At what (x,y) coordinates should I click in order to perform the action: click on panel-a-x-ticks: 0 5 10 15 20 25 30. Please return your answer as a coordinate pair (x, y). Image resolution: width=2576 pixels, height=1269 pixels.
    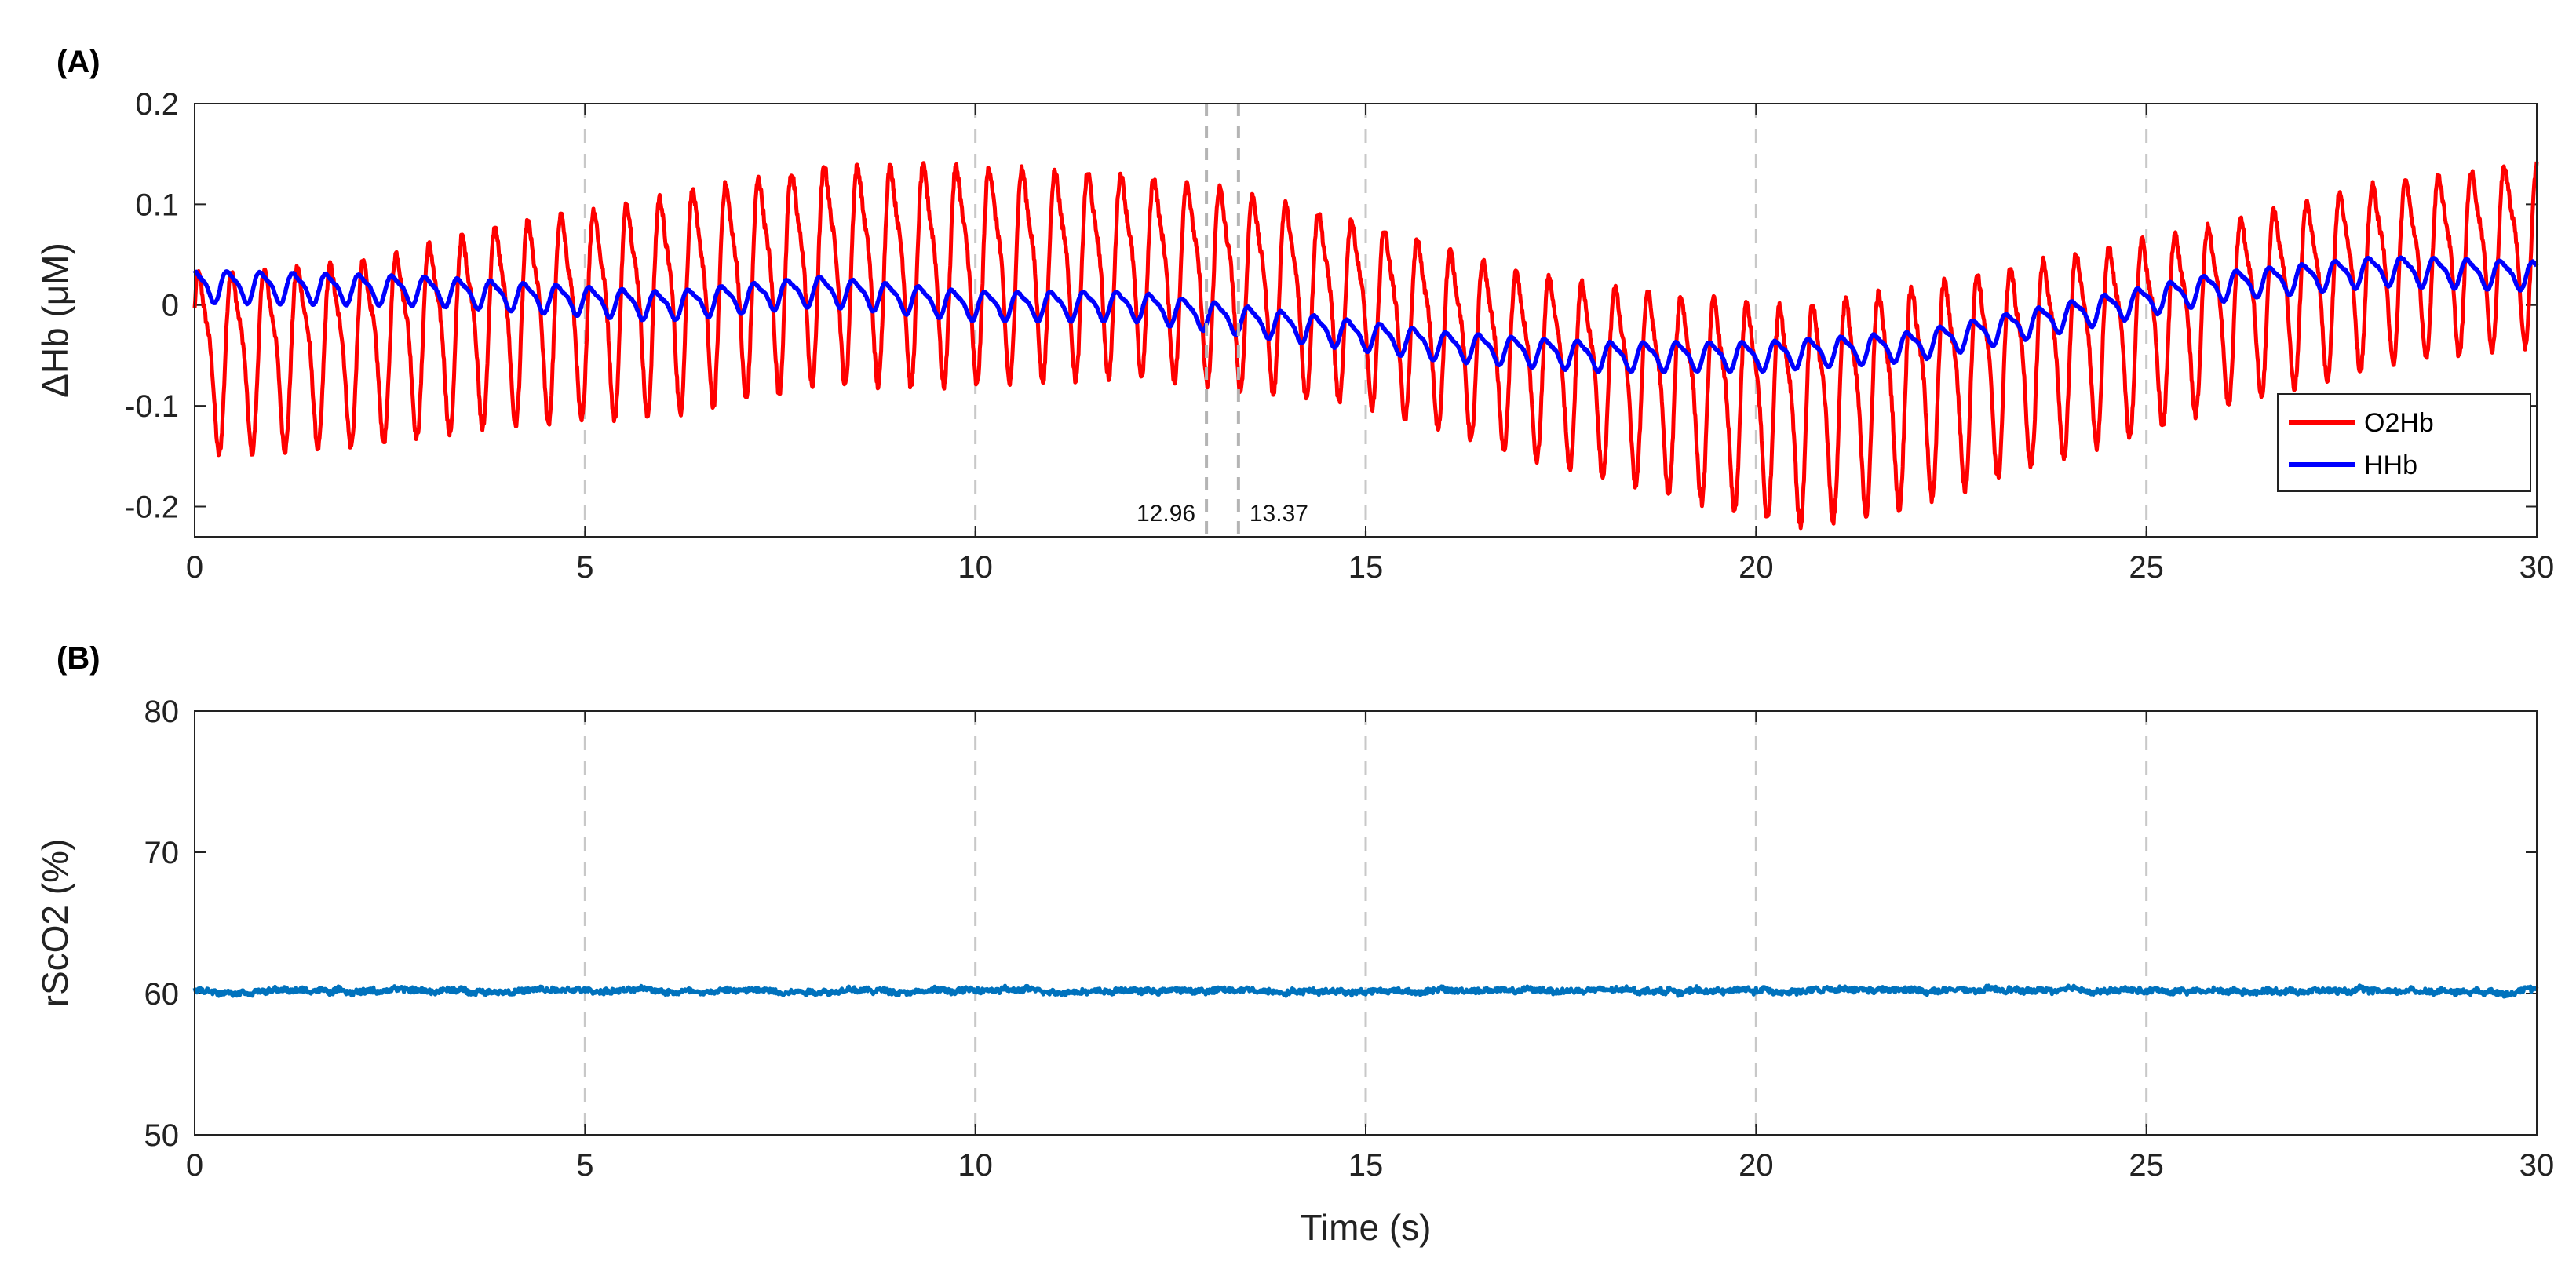
    Looking at the image, I should click on (1370, 567).